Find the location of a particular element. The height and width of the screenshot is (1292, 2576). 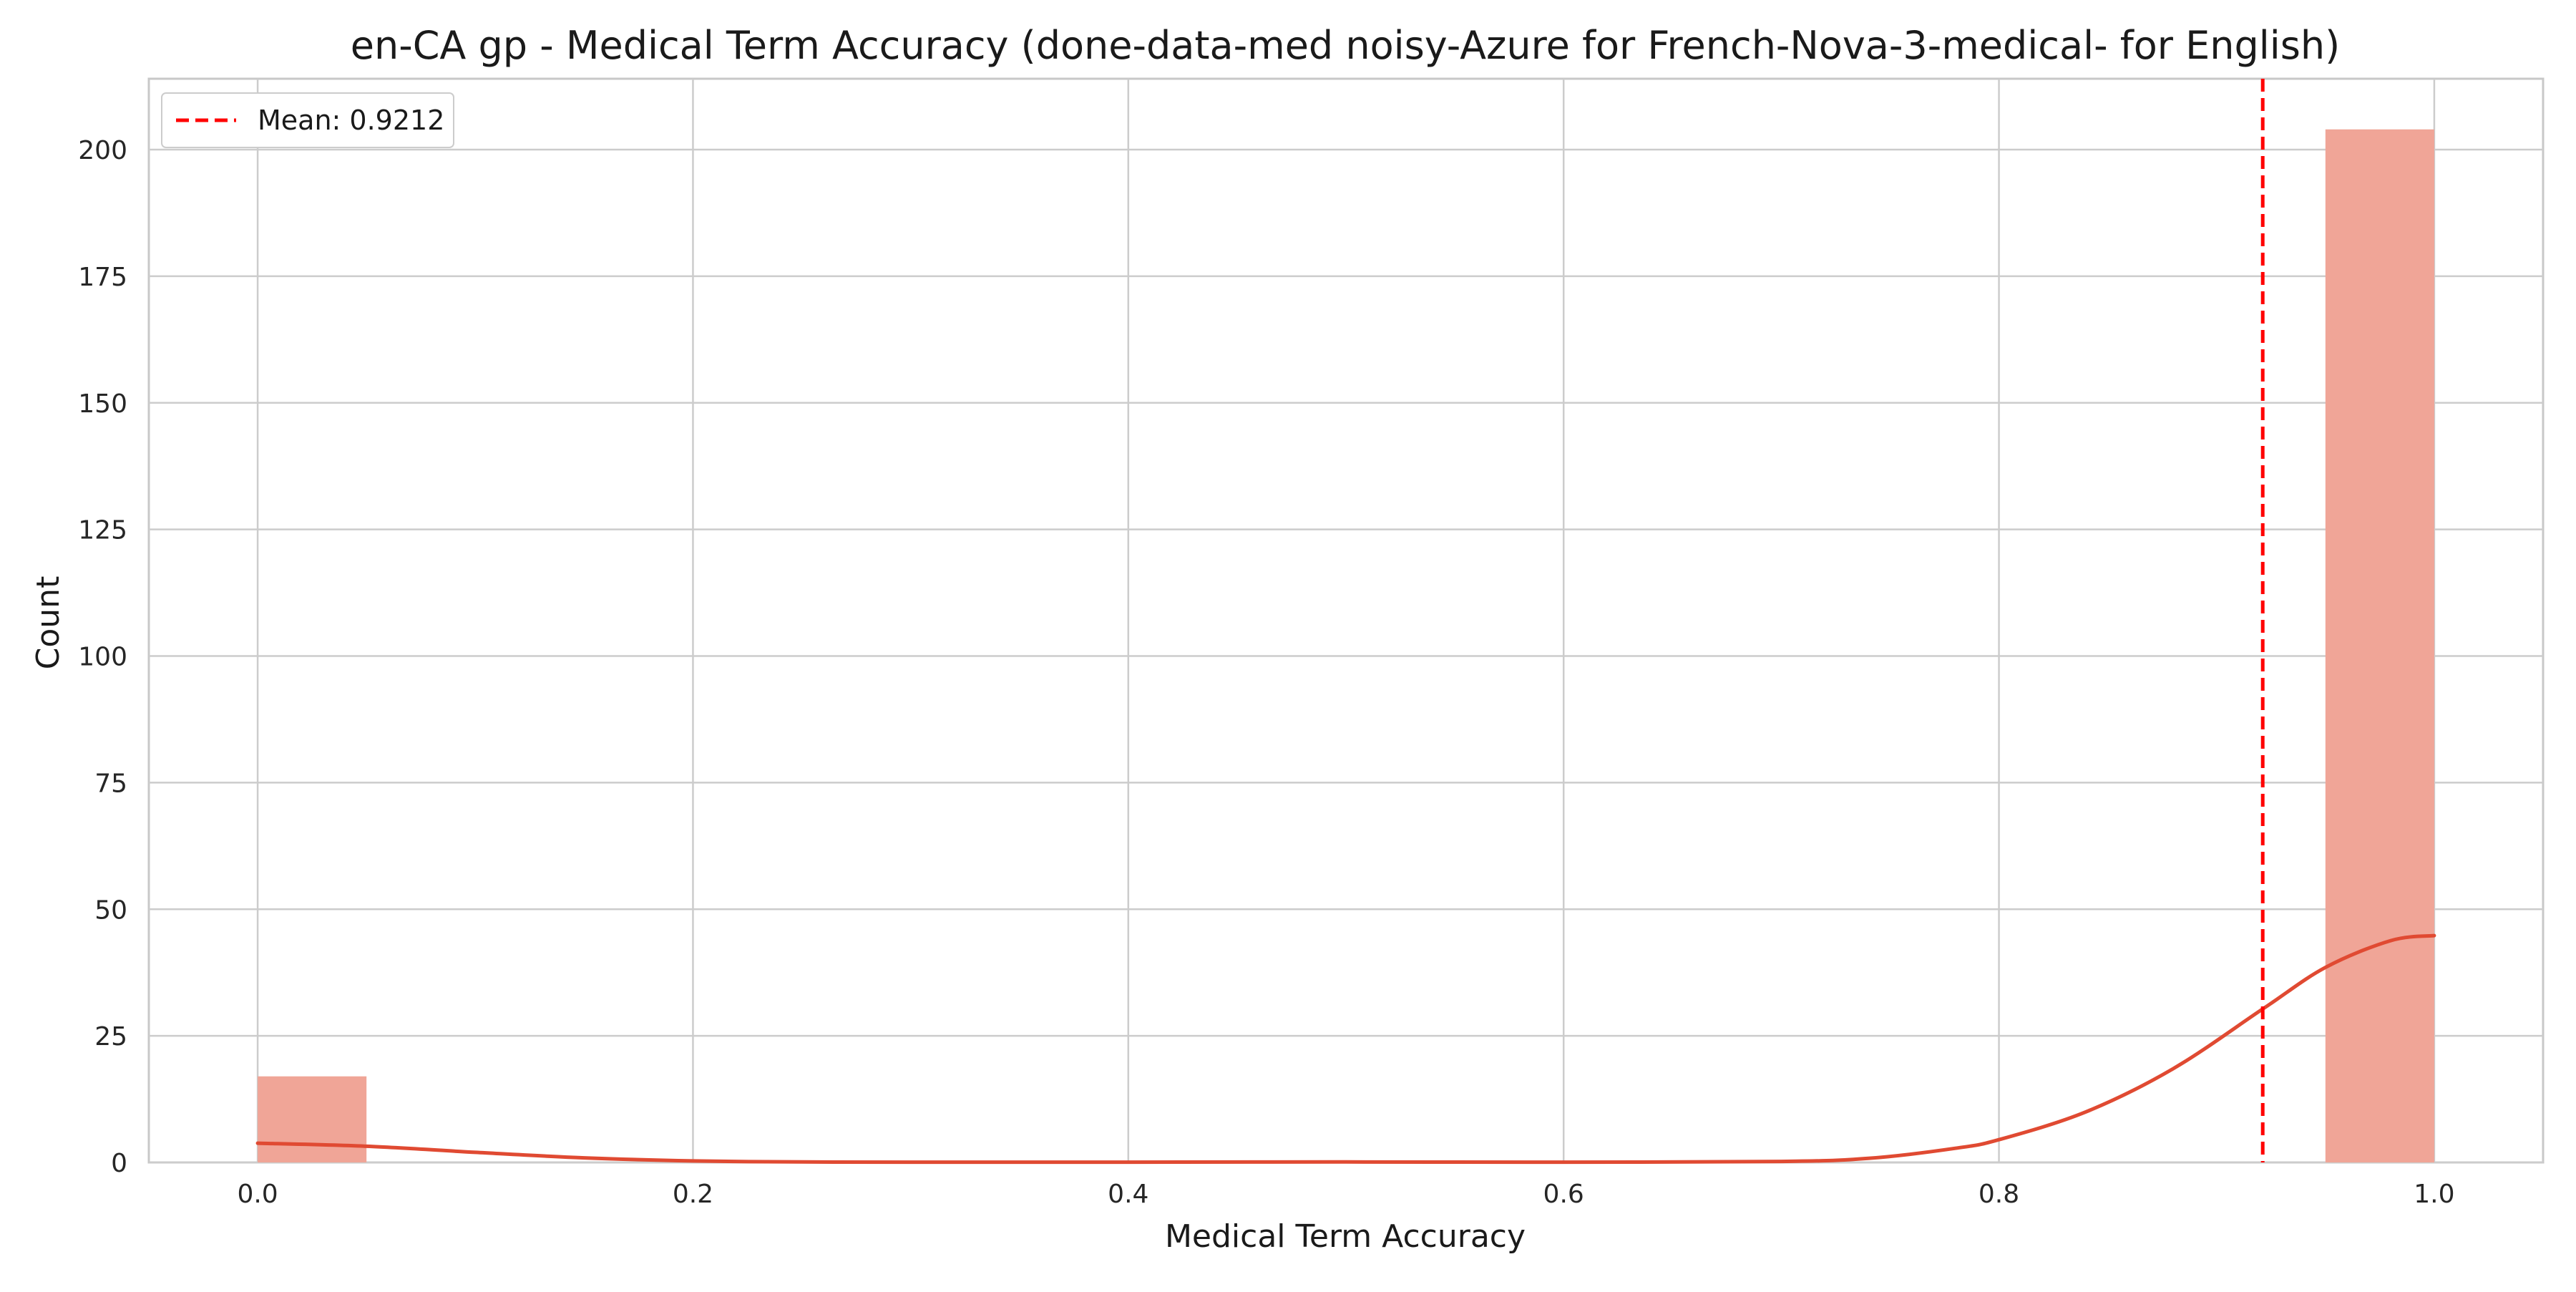

x-tick-label: 0.6 is located at coordinates (1563, 1194).